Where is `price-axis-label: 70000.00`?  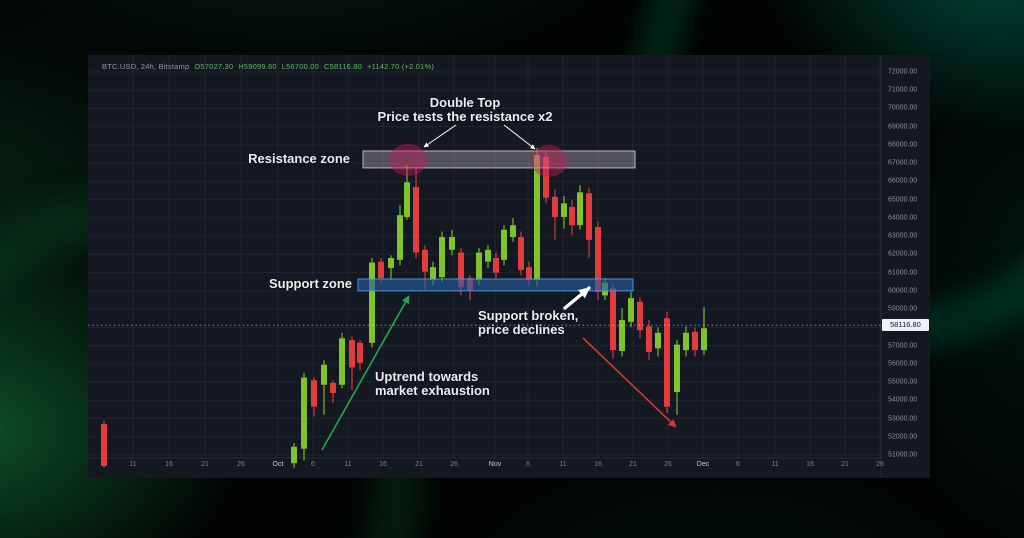
price-axis-label: 70000.00 is located at coordinates (903, 108).